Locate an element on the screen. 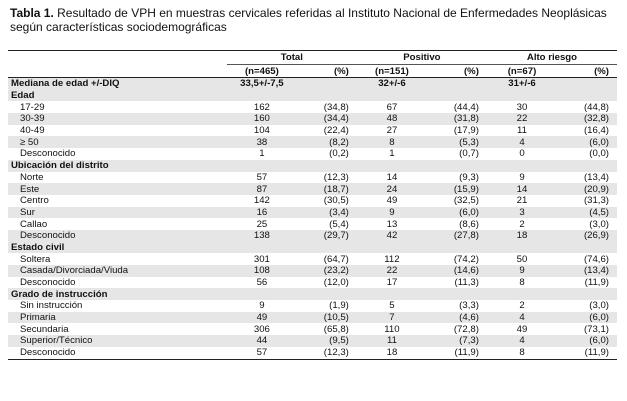 This screenshot has width=627, height=401. cell-positivo: 49 is located at coordinates (392, 201).